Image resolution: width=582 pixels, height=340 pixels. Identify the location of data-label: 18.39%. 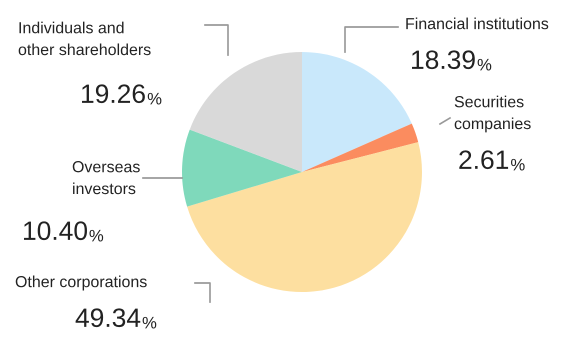
(452, 60).